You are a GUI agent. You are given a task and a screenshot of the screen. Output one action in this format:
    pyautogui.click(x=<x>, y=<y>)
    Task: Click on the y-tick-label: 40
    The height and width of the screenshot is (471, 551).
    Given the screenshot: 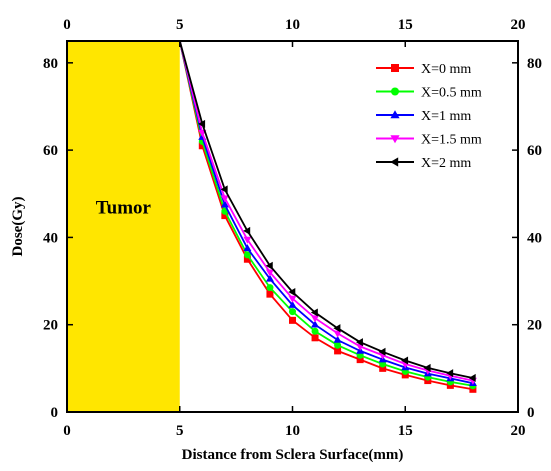 What is the action you would take?
    pyautogui.click(x=50, y=238)
    